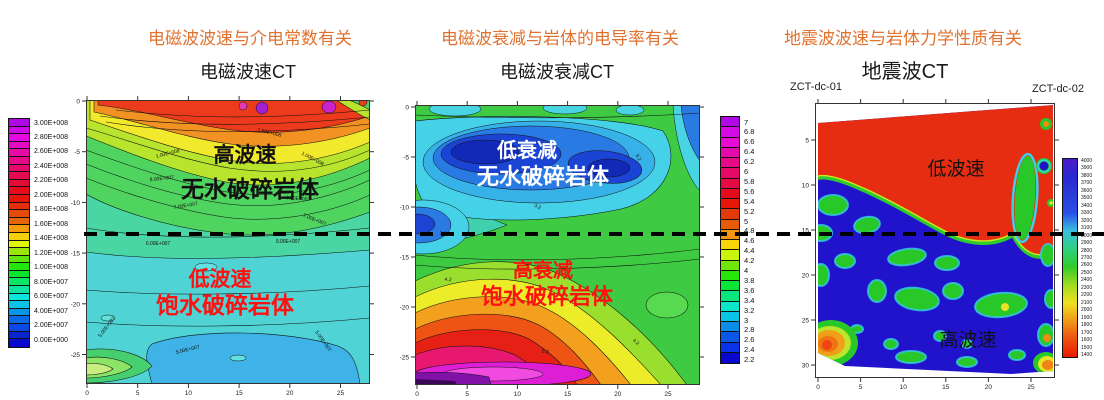 This screenshot has width=1104, height=400. What do you see at coordinates (560, 38) in the screenshot?
I see `panel2-heading: 电磁波衰减与岩体的电导率有关` at bounding box center [560, 38].